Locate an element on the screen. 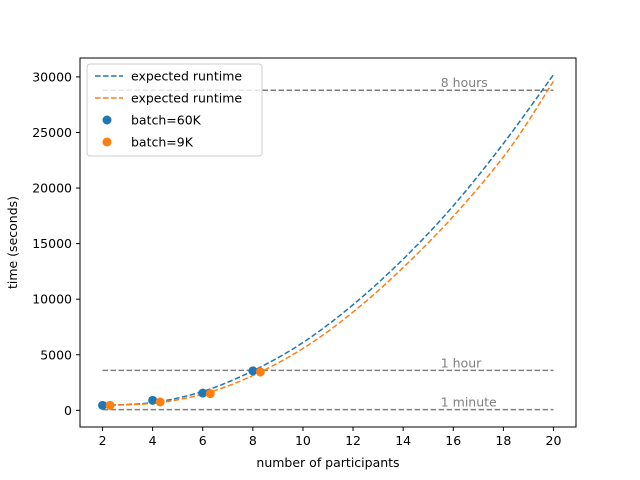 The image size is (640, 480). y-tick-label: 15000 is located at coordinates (52, 243).